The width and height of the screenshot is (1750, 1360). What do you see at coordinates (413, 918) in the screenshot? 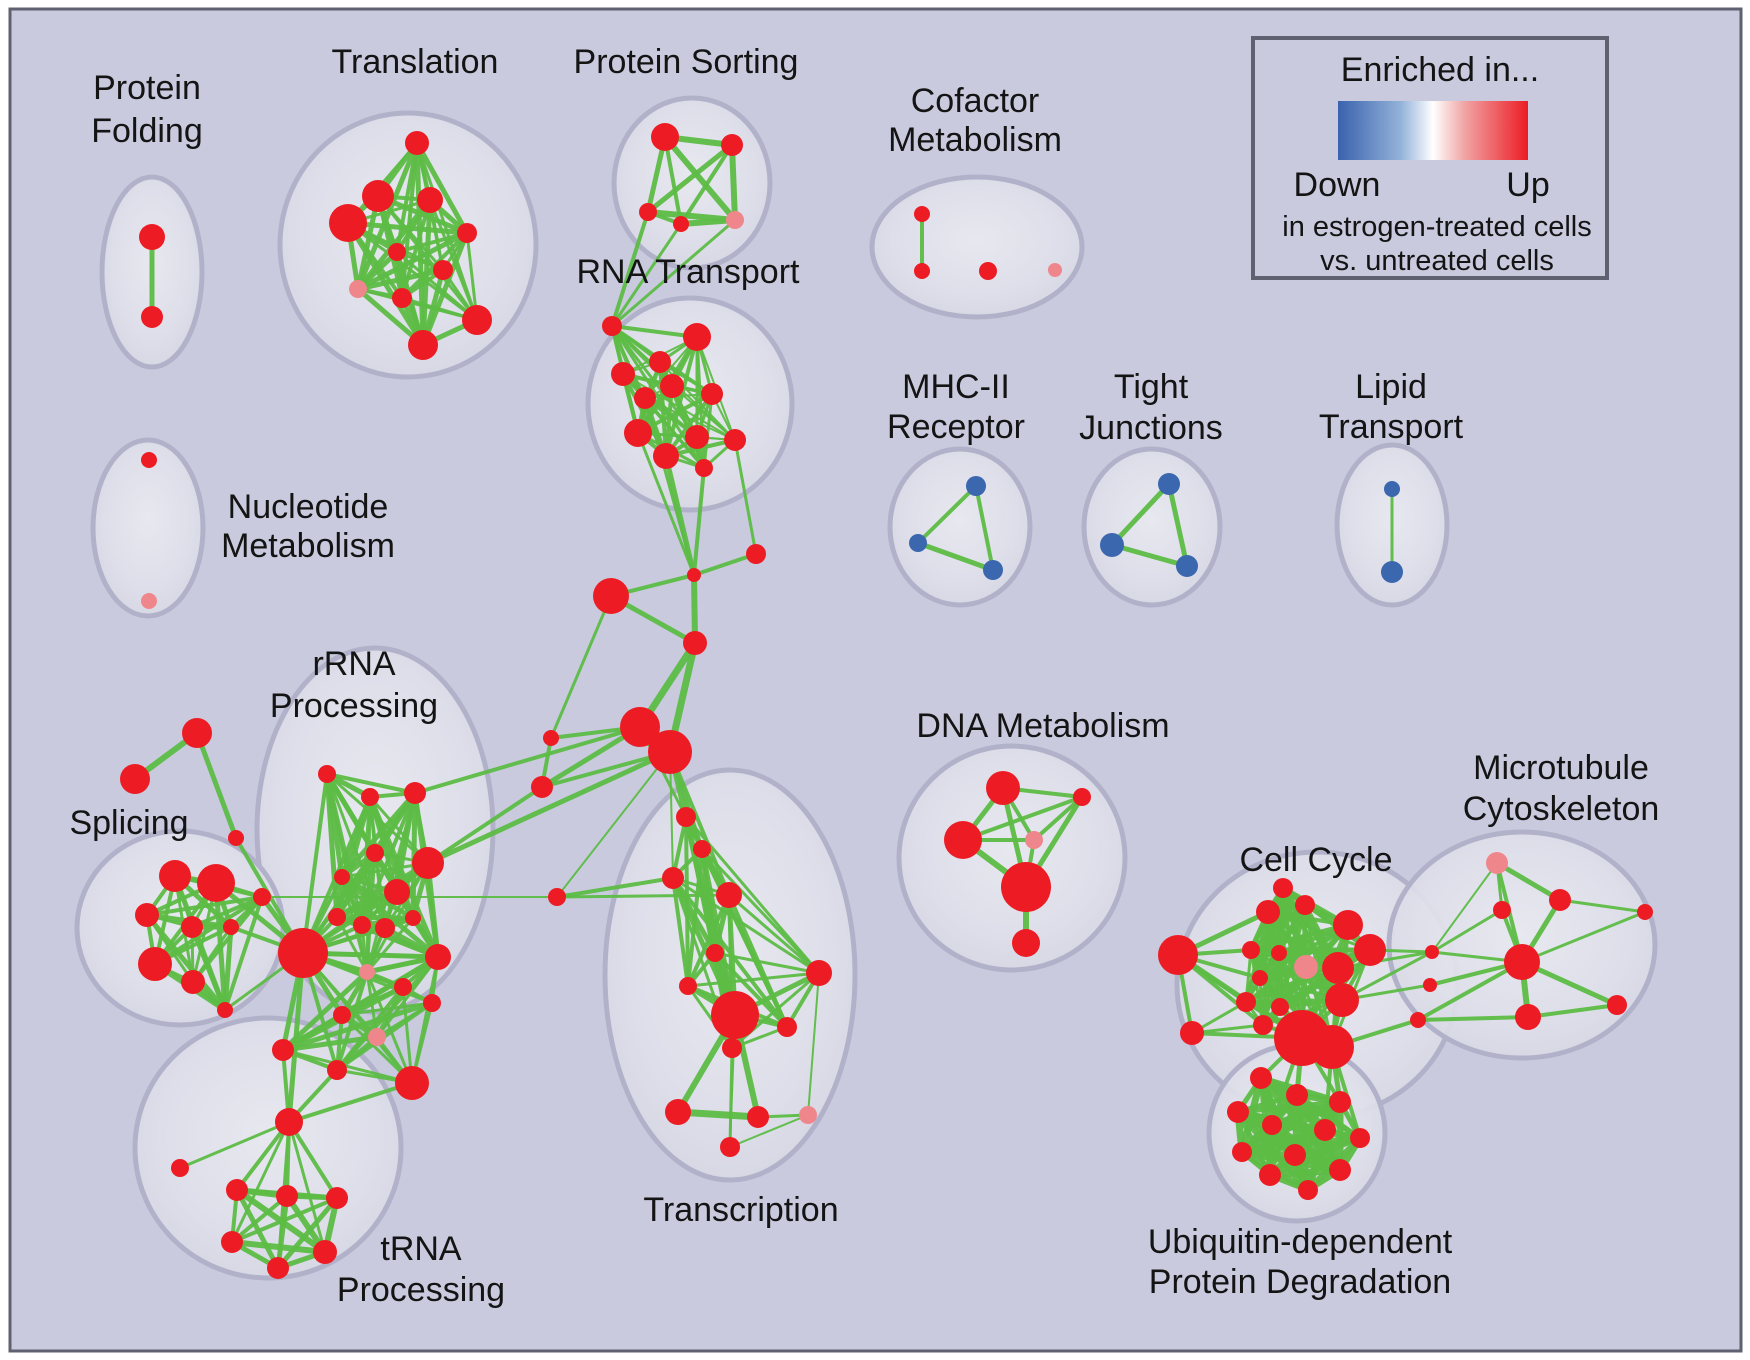
I see `node-r11` at bounding box center [413, 918].